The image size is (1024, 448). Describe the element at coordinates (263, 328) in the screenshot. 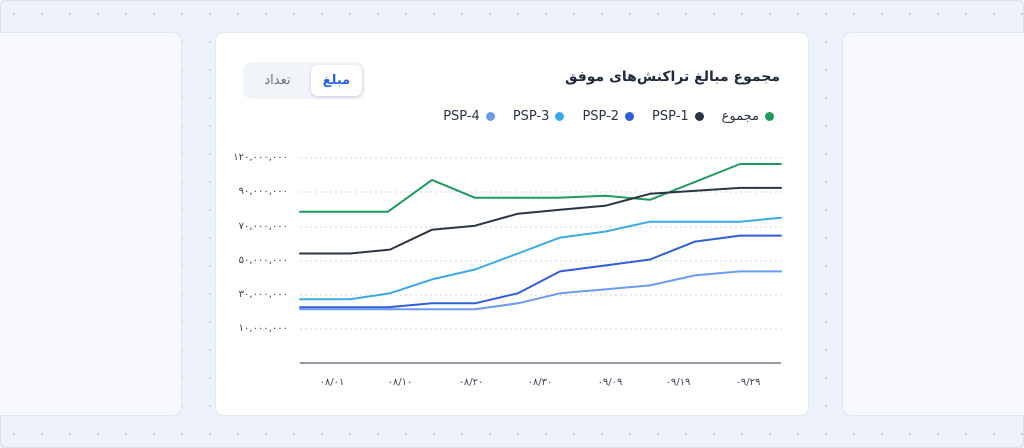

I see `y-tick-label: ۱۰,۰۰۰,۰۰۰` at that location.